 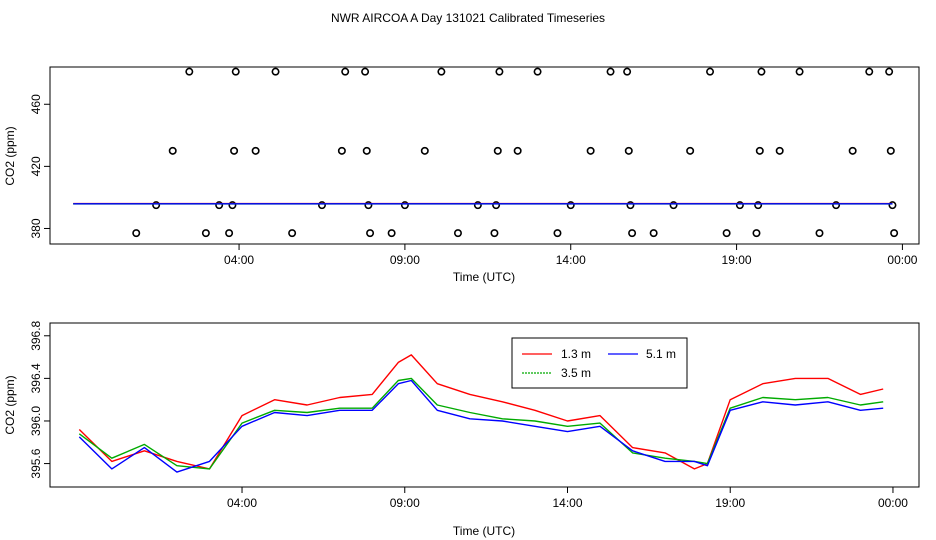 I want to click on bottom-x-tick-label-4: 00:00, so click(x=893, y=503).